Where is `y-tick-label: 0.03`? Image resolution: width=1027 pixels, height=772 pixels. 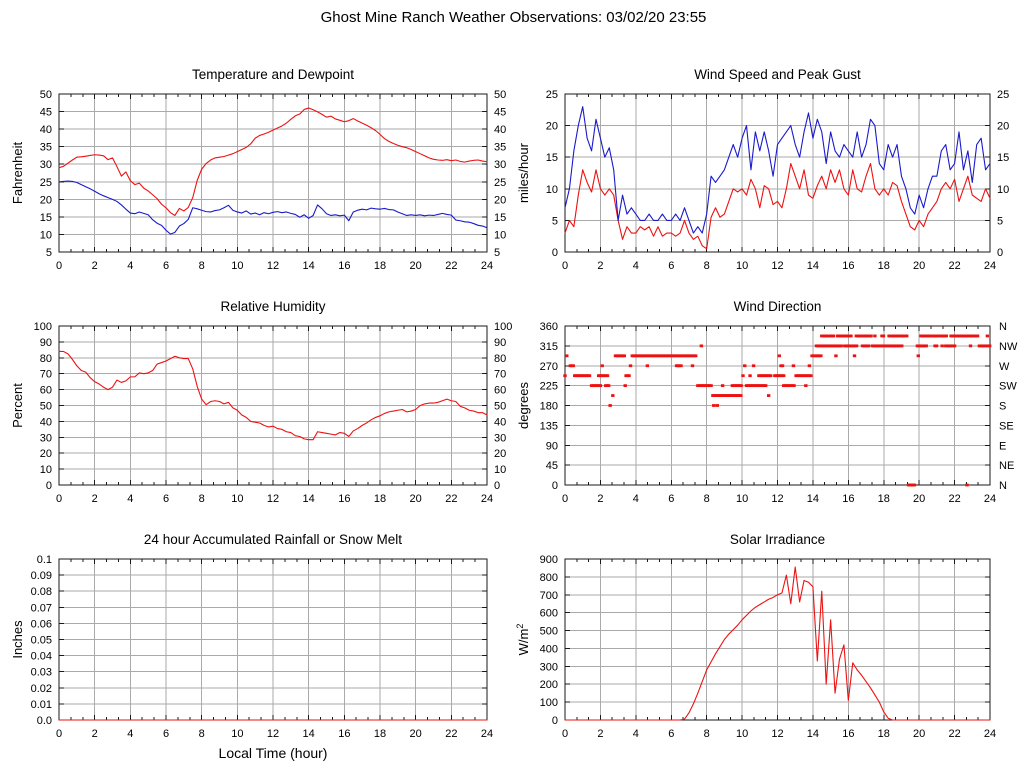 y-tick-label: 0.03 is located at coordinates (41, 673).